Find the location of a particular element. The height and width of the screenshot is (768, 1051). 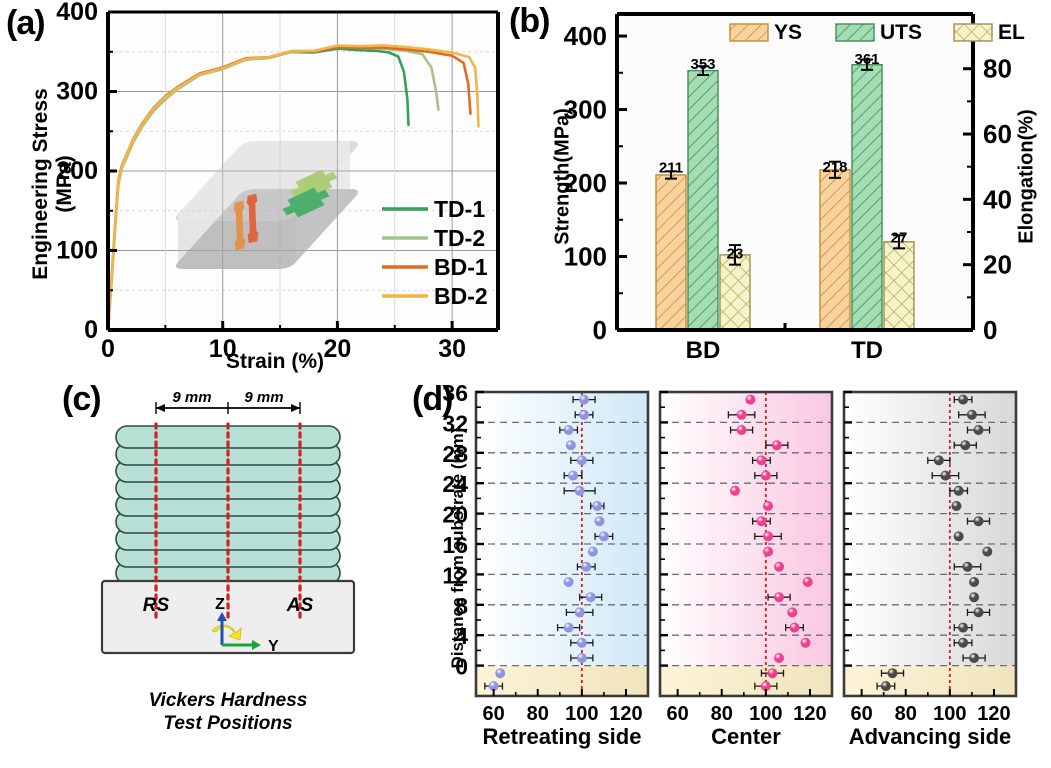

x-tick-label: 20 is located at coordinates (338, 349).